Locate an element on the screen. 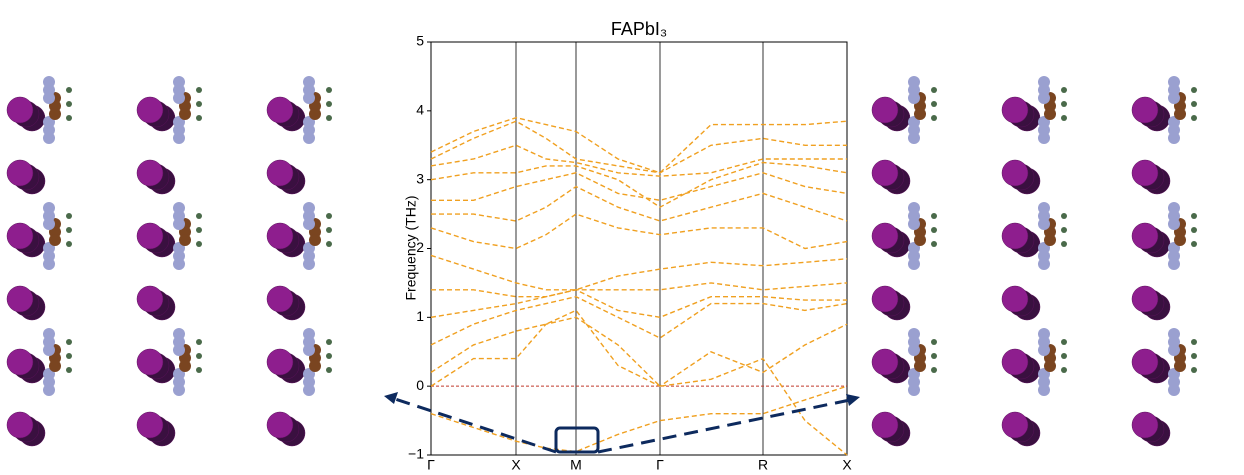 Image resolution: width=1244 pixels, height=475 pixels. y-tick-label: −1 is located at coordinates (416, 454).